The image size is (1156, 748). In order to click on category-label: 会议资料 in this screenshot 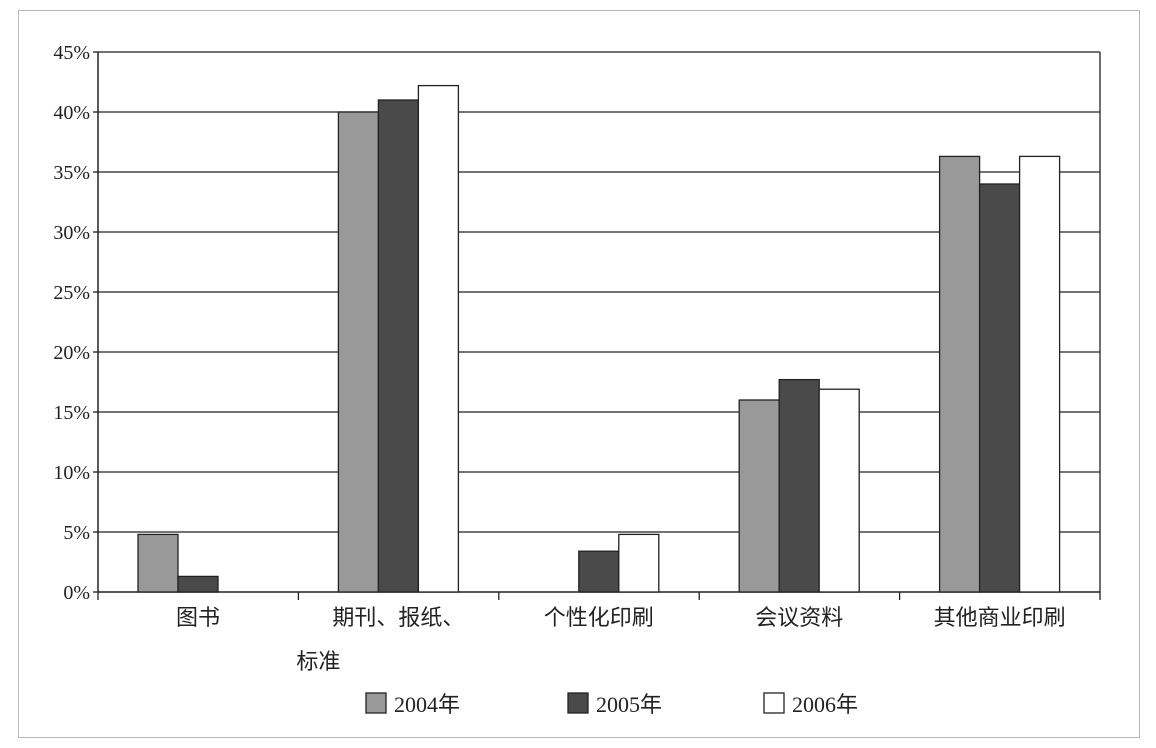, I will do `click(799, 617)`.